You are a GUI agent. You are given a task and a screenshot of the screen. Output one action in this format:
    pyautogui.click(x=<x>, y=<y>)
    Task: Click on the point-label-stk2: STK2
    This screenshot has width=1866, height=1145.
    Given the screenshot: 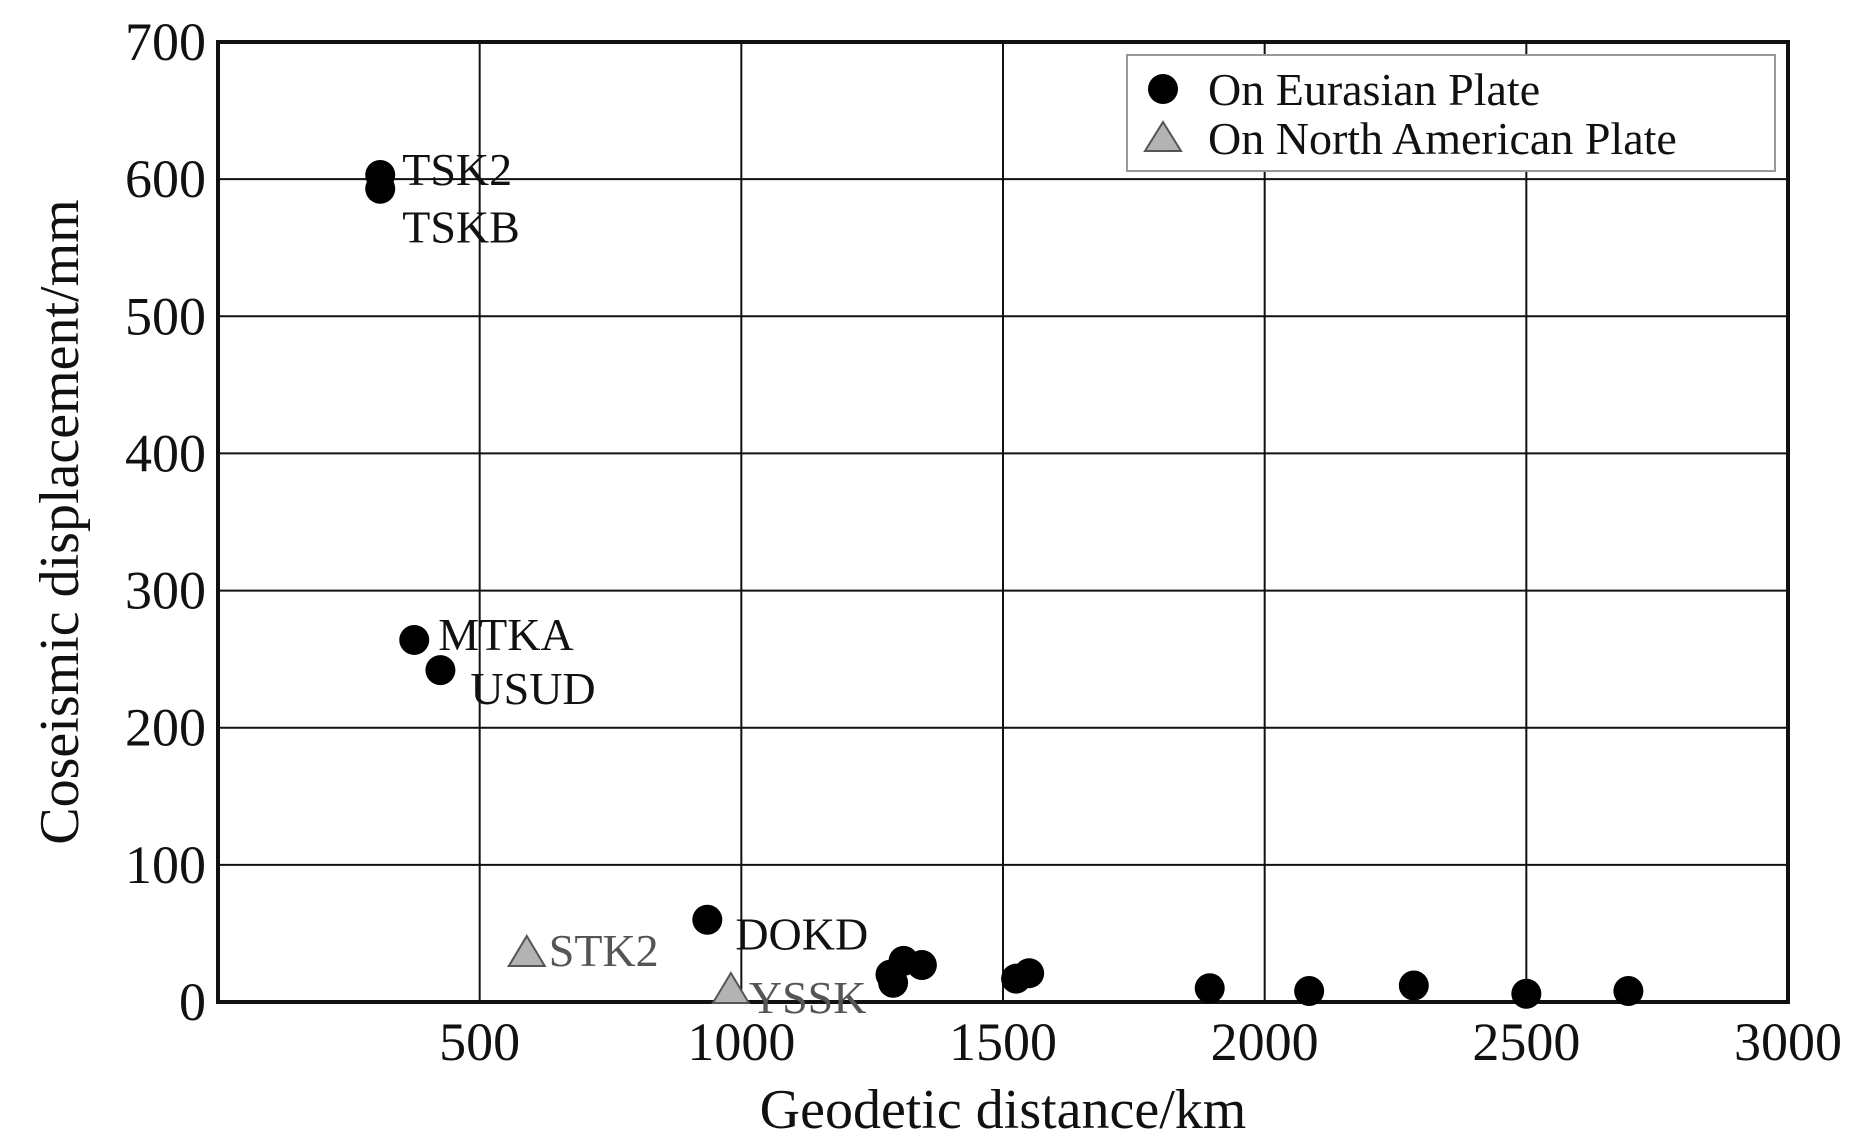 What is the action you would take?
    pyautogui.click(x=604, y=950)
    